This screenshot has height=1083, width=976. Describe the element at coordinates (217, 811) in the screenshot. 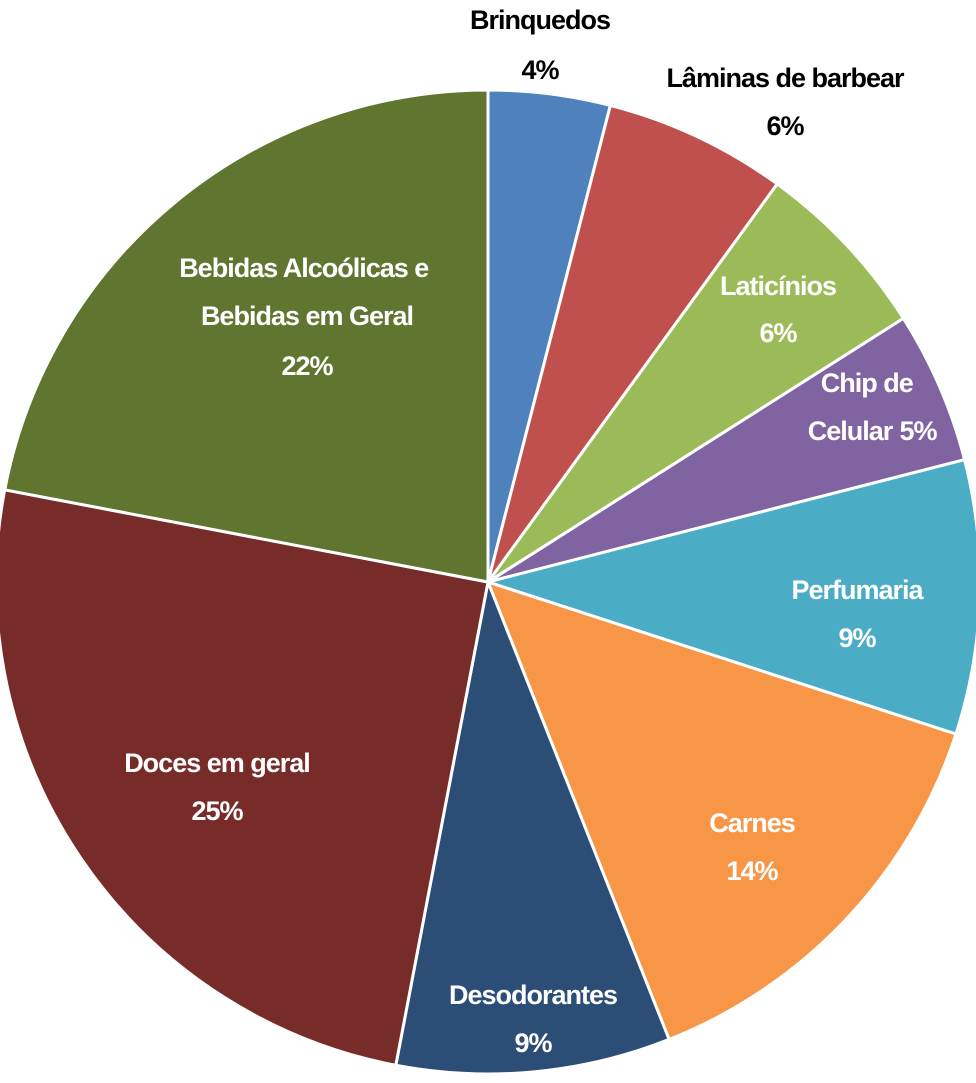

I see `slice-value-label: 25%` at that location.